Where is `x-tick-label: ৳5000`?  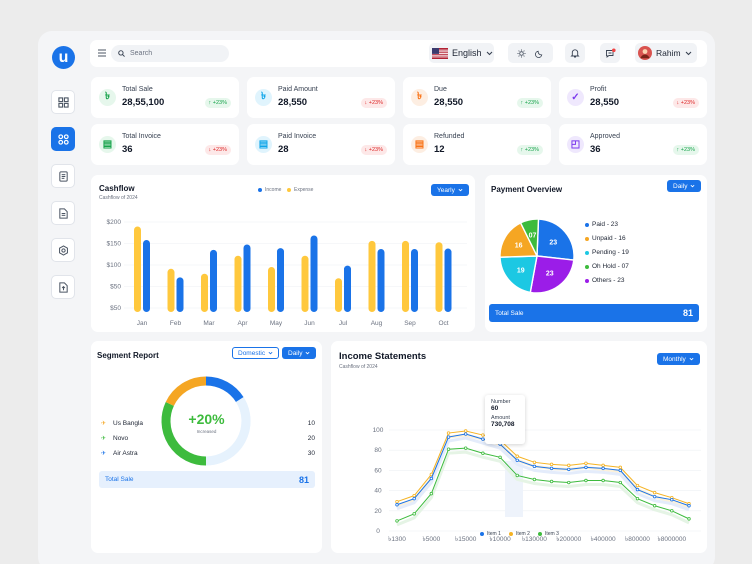
x-tick-label: ৳5000 is located at coordinates (432, 539).